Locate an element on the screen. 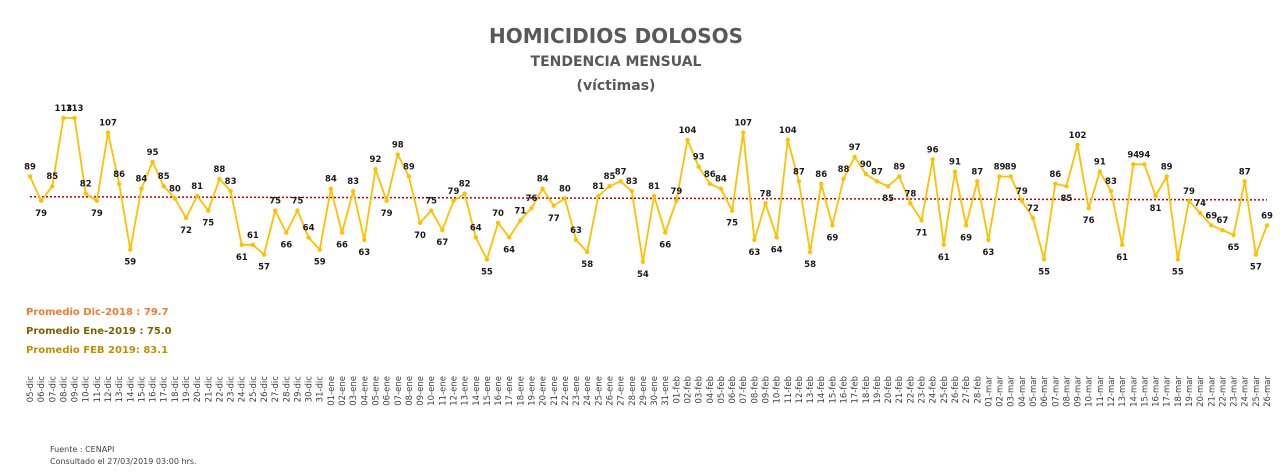 The image size is (1280, 473). data-label: 81 is located at coordinates (197, 187).